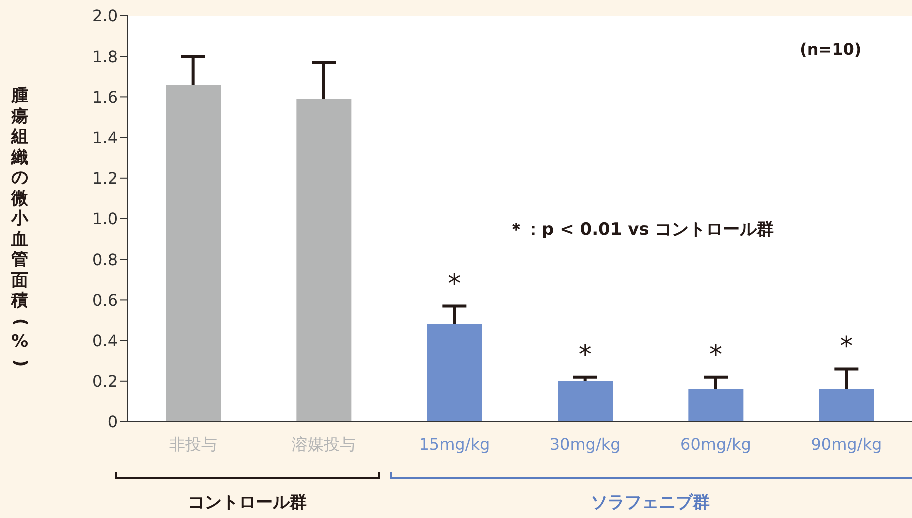 The width and height of the screenshot is (912, 518). What do you see at coordinates (105, 300) in the screenshot?
I see `y-tick-label: 0.6` at bounding box center [105, 300].